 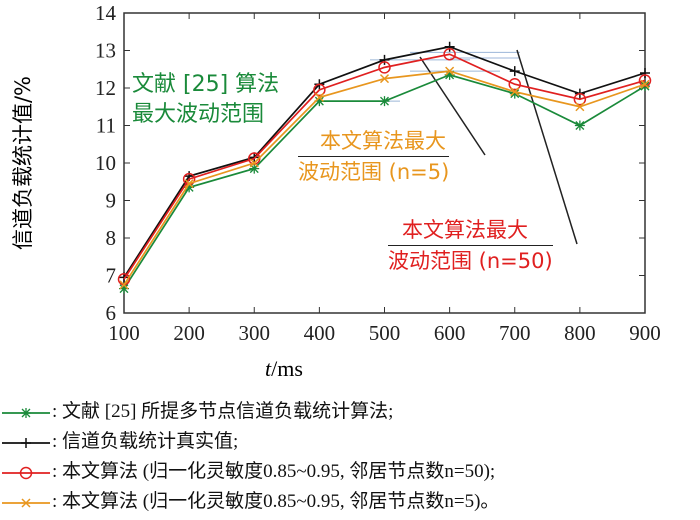 What do you see at coordinates (470, 261) in the screenshot?
I see `annotation-n50-line2: 波动范围 (n=50)` at bounding box center [470, 261].